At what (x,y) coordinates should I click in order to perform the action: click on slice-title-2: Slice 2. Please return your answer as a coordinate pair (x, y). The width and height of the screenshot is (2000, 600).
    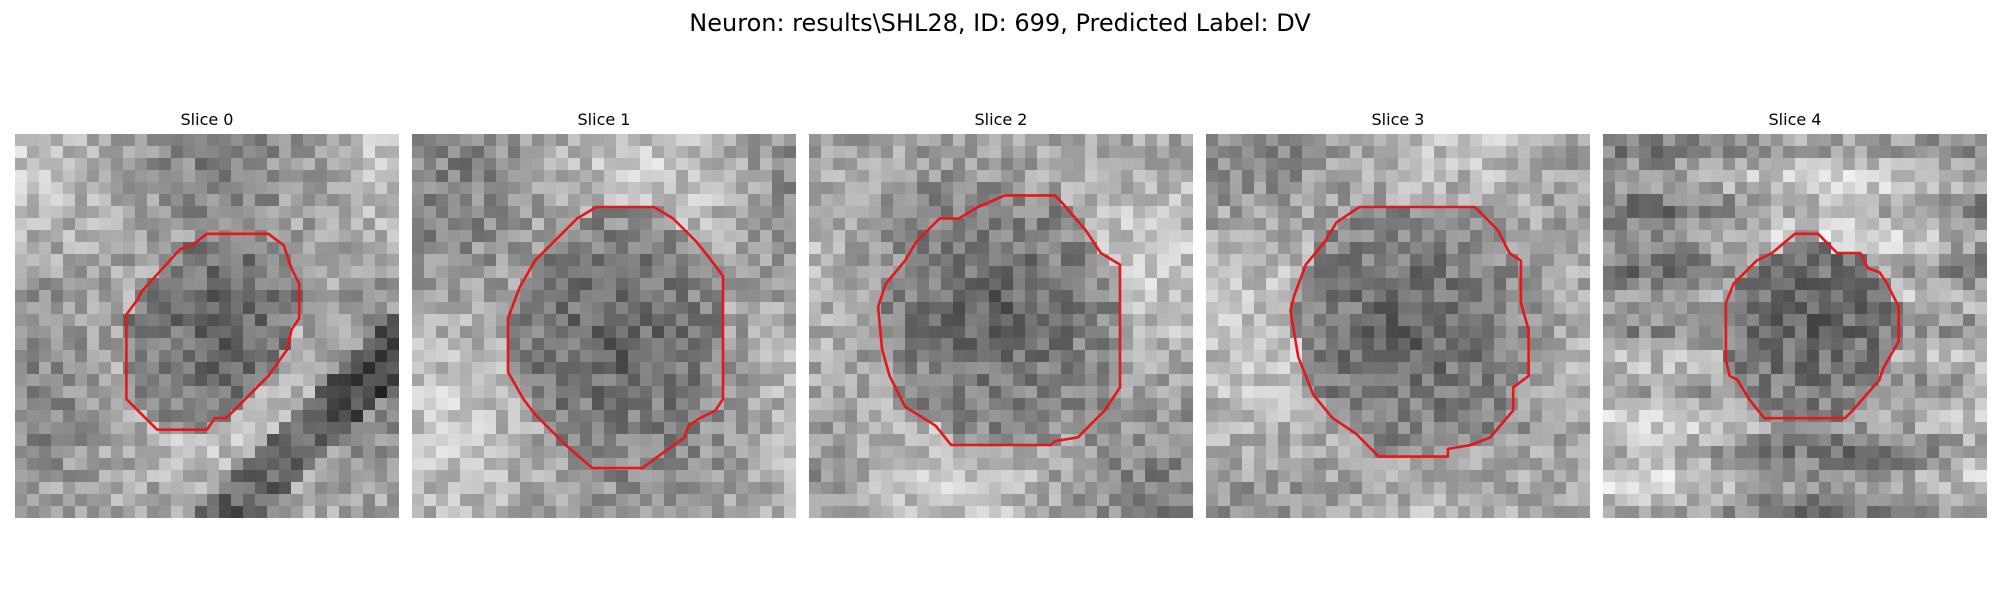
    Looking at the image, I should click on (1001, 119).